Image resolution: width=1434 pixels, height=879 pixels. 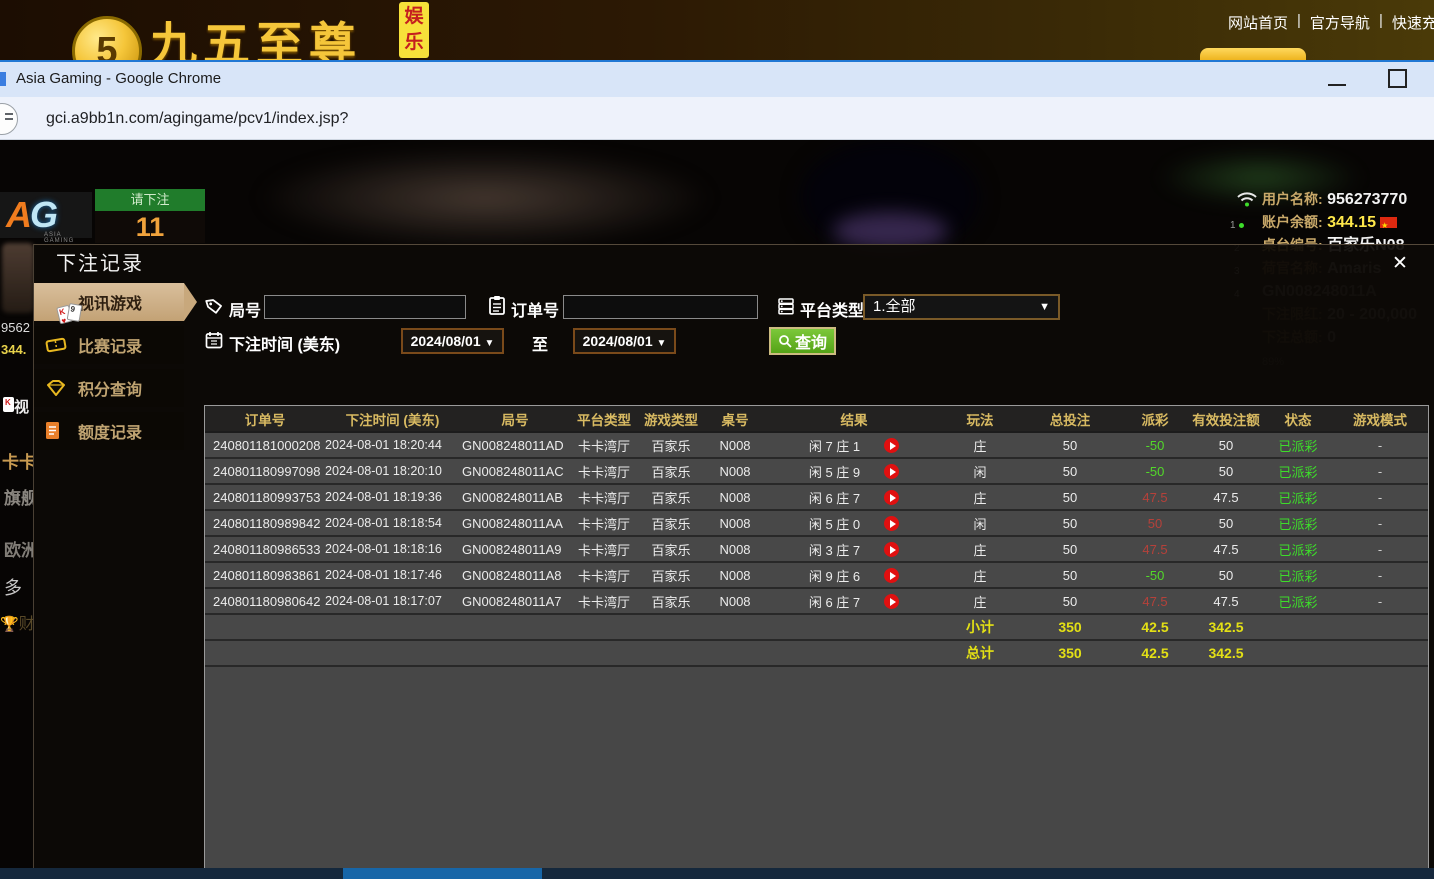 What do you see at coordinates (671, 576) in the screenshot?
I see `game-type: 百家乐` at bounding box center [671, 576].